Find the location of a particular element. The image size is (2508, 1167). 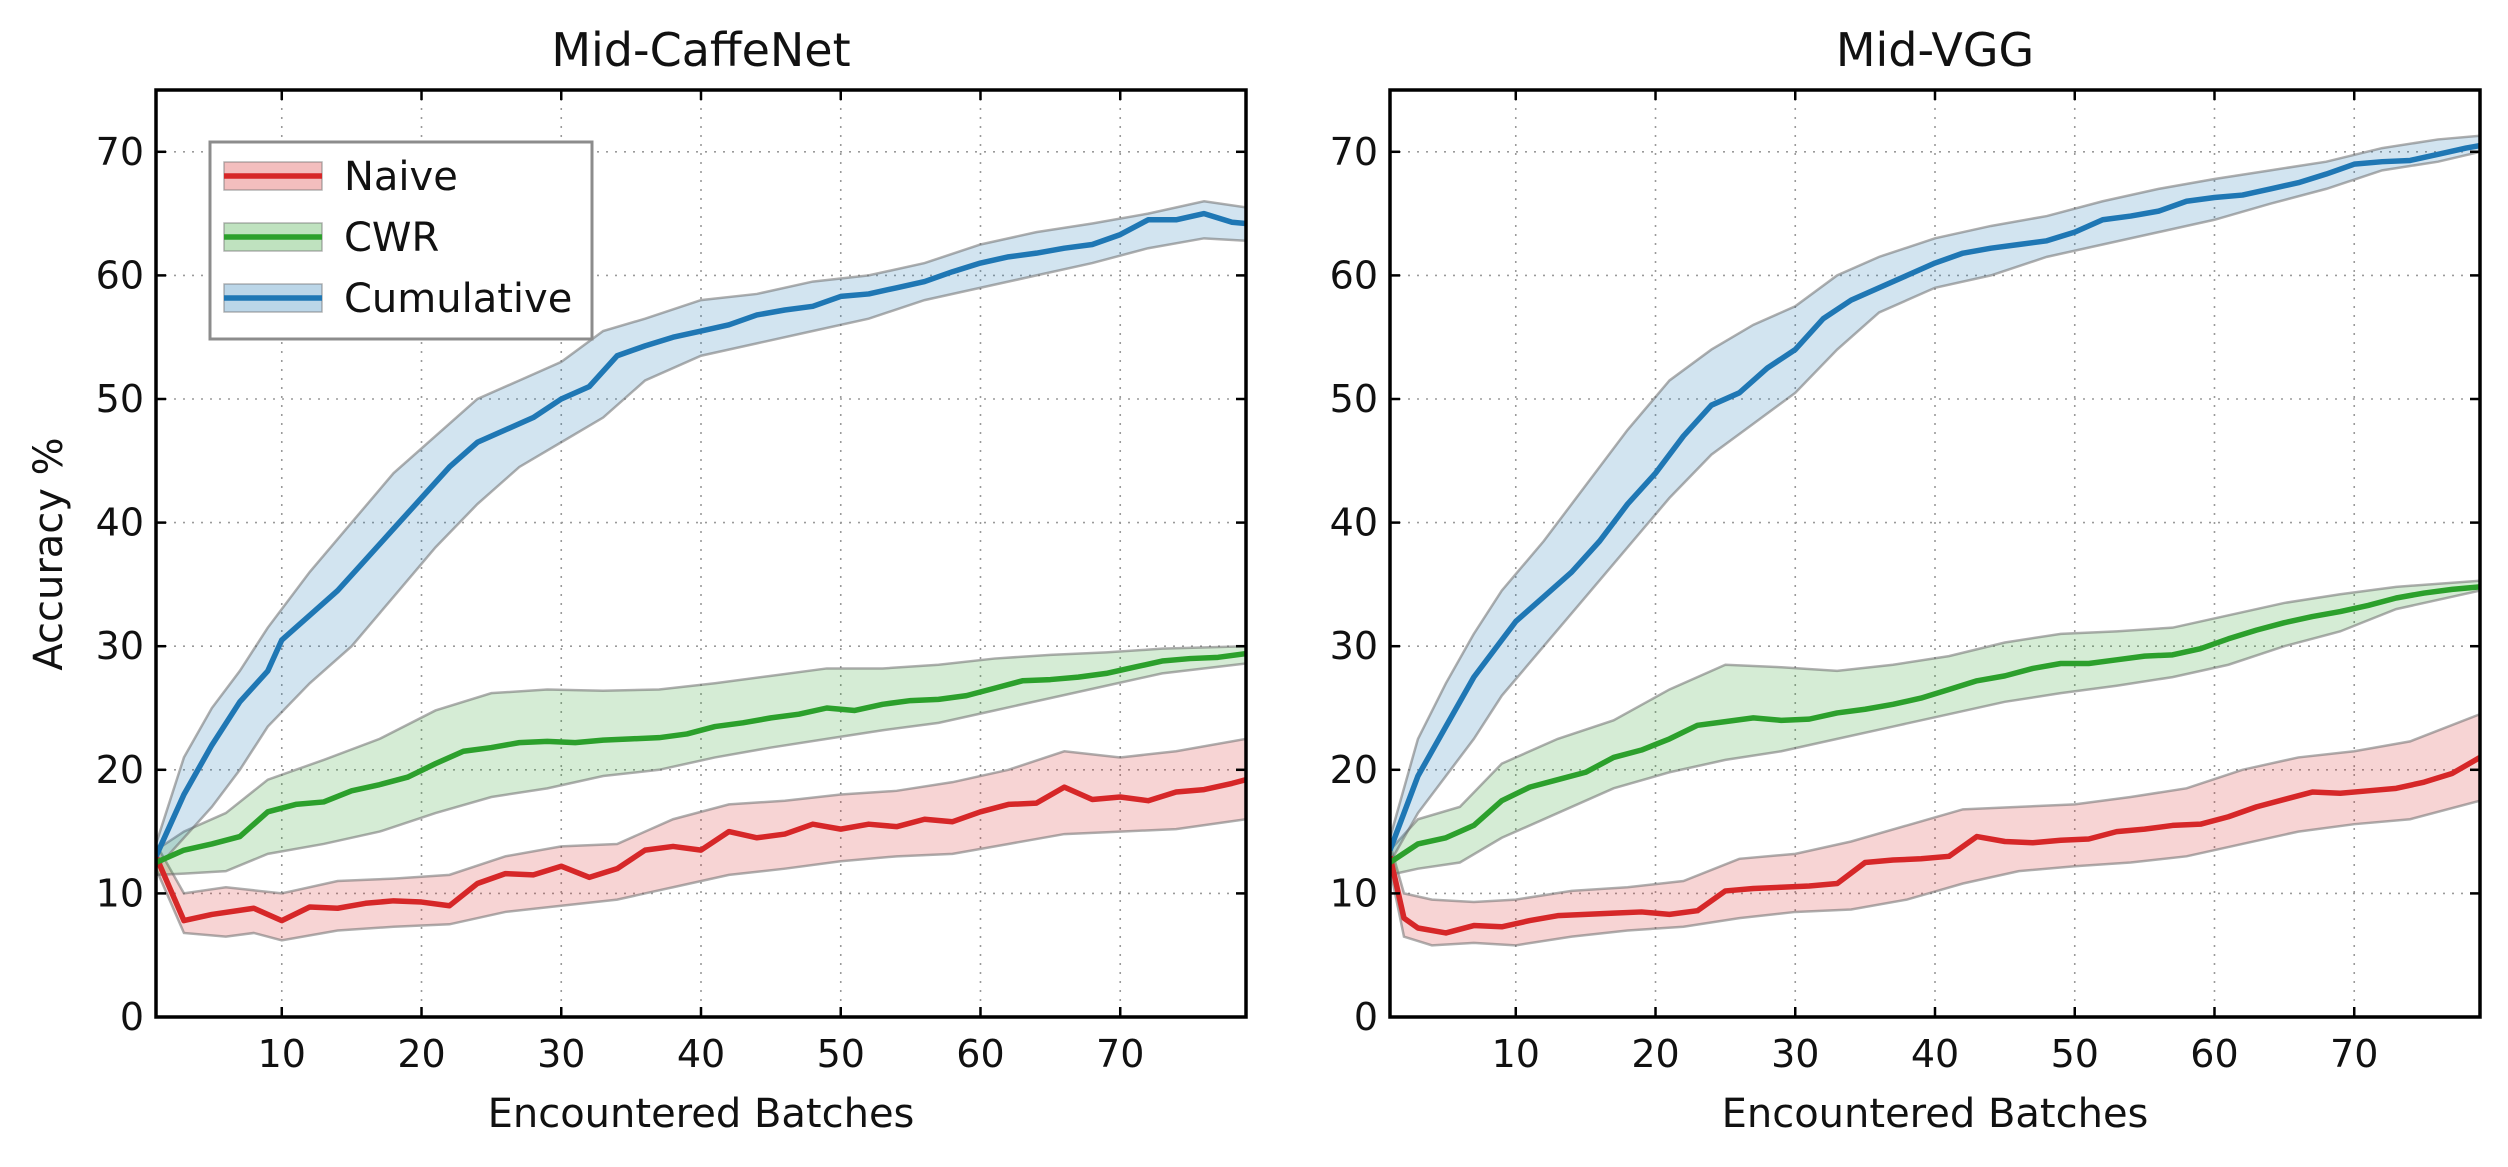

chart-title: Mid-VGG is located at coordinates (1935, 50).